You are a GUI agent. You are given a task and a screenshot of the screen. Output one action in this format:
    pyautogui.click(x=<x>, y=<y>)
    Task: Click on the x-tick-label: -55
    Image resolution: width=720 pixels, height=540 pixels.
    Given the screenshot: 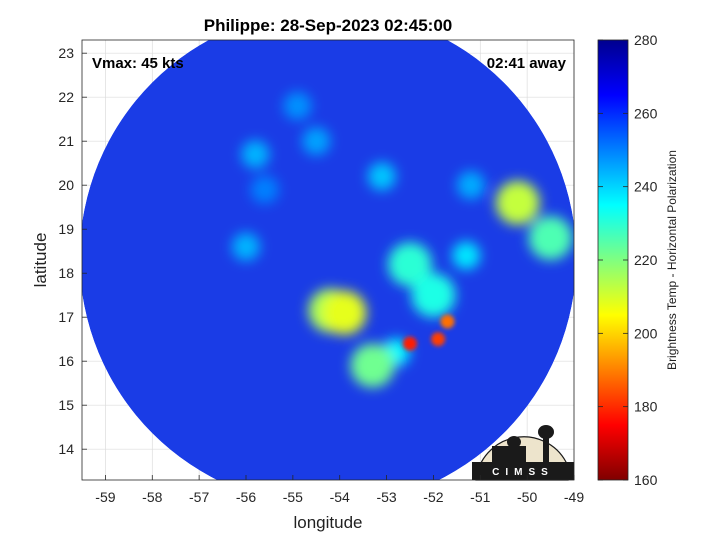 What is the action you would take?
    pyautogui.click(x=293, y=497)
    